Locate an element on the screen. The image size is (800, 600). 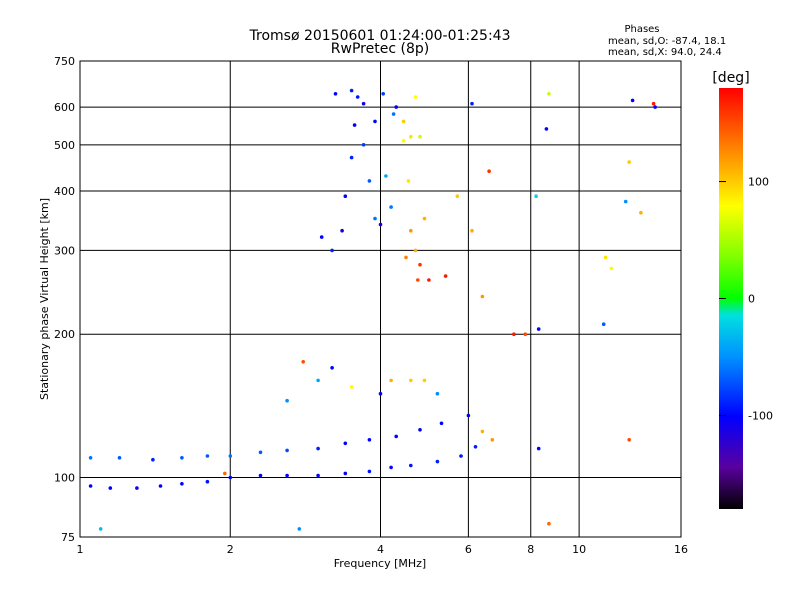
colorbar-ticks: 100 0 -100 is located at coordinates (746, 299).